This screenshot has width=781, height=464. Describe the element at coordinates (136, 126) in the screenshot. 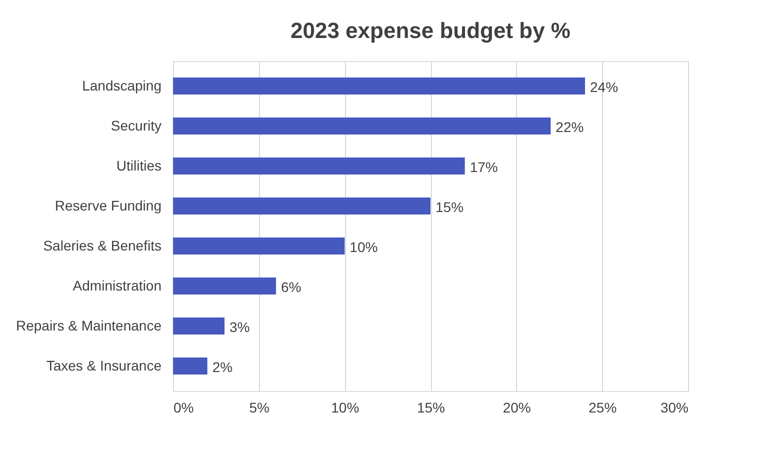

I see `y-tick-label: Security` at that location.